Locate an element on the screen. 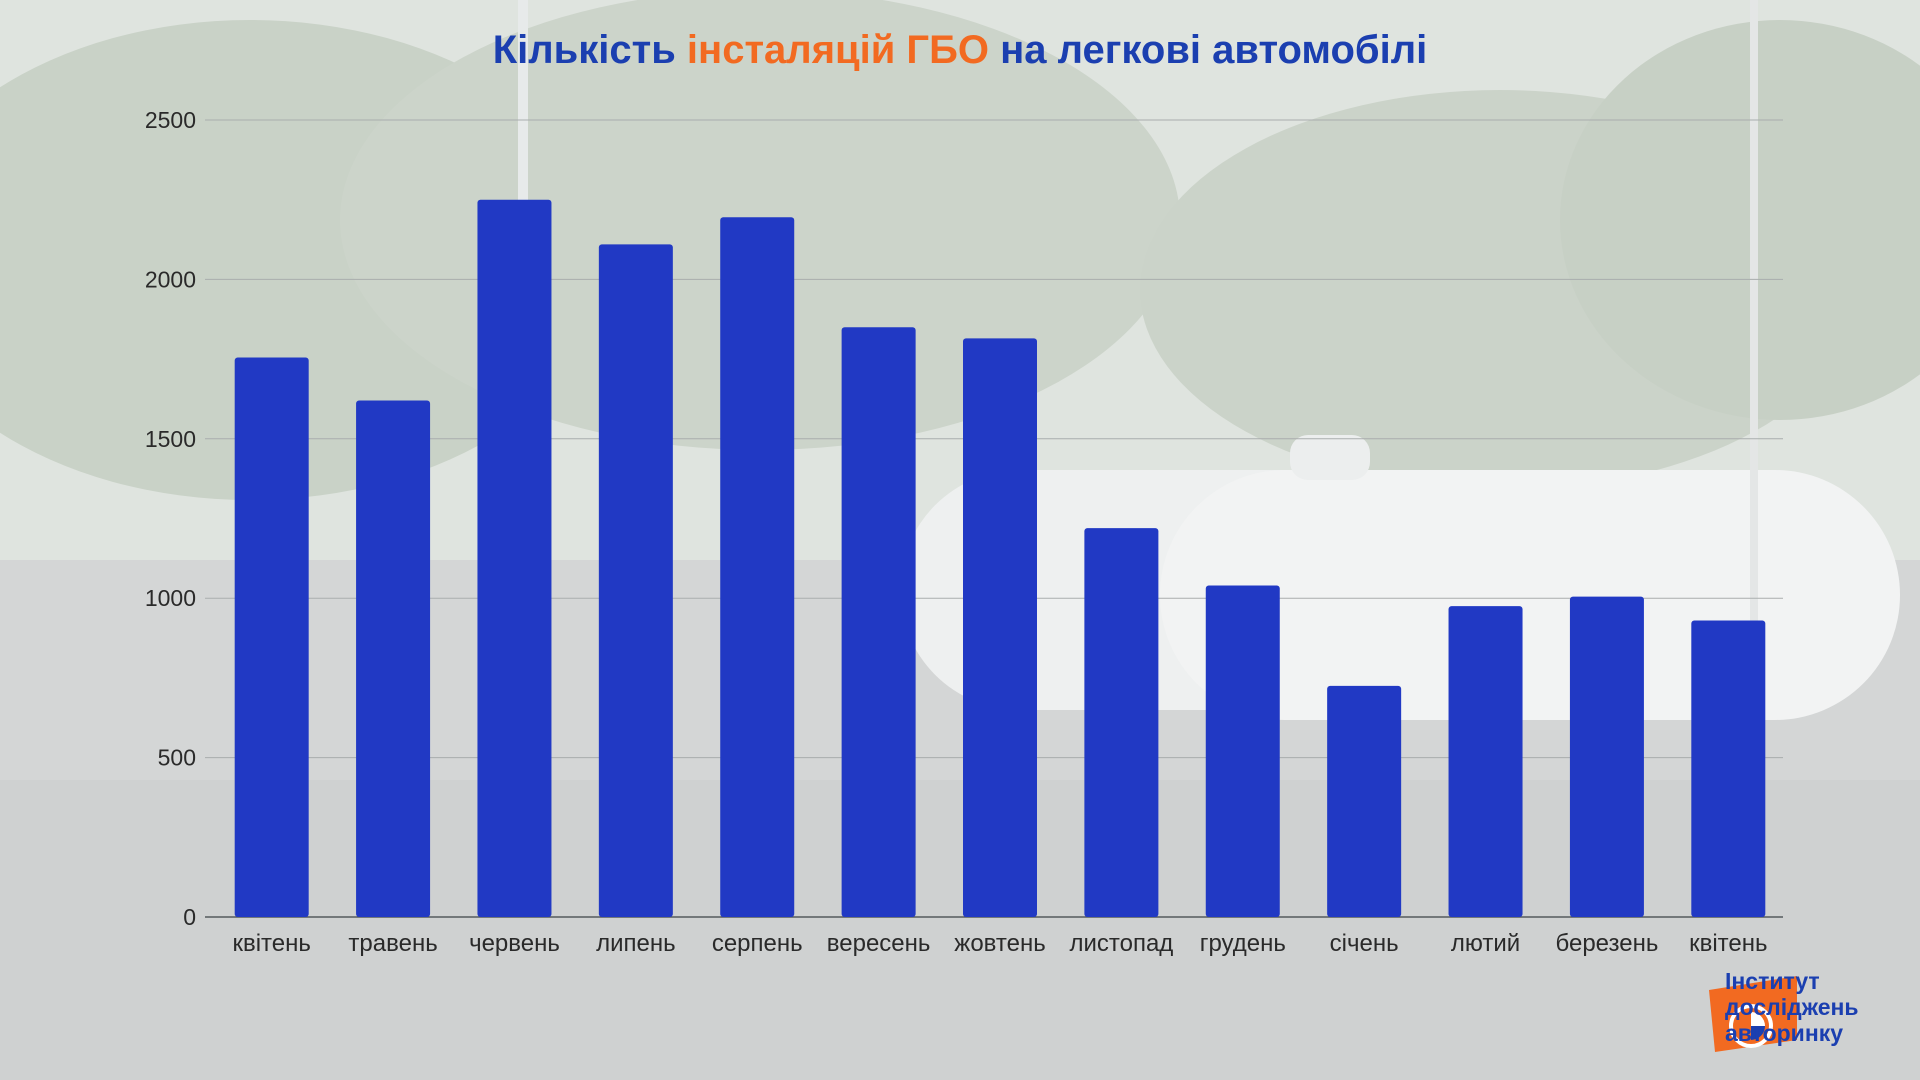  y-tick-label: 1000 is located at coordinates (170, 598).